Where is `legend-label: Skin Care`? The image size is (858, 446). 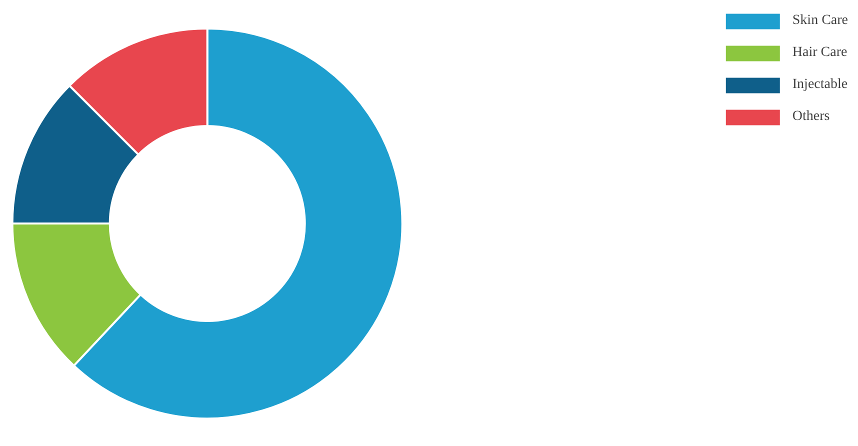
legend-label: Skin Care is located at coordinates (820, 21).